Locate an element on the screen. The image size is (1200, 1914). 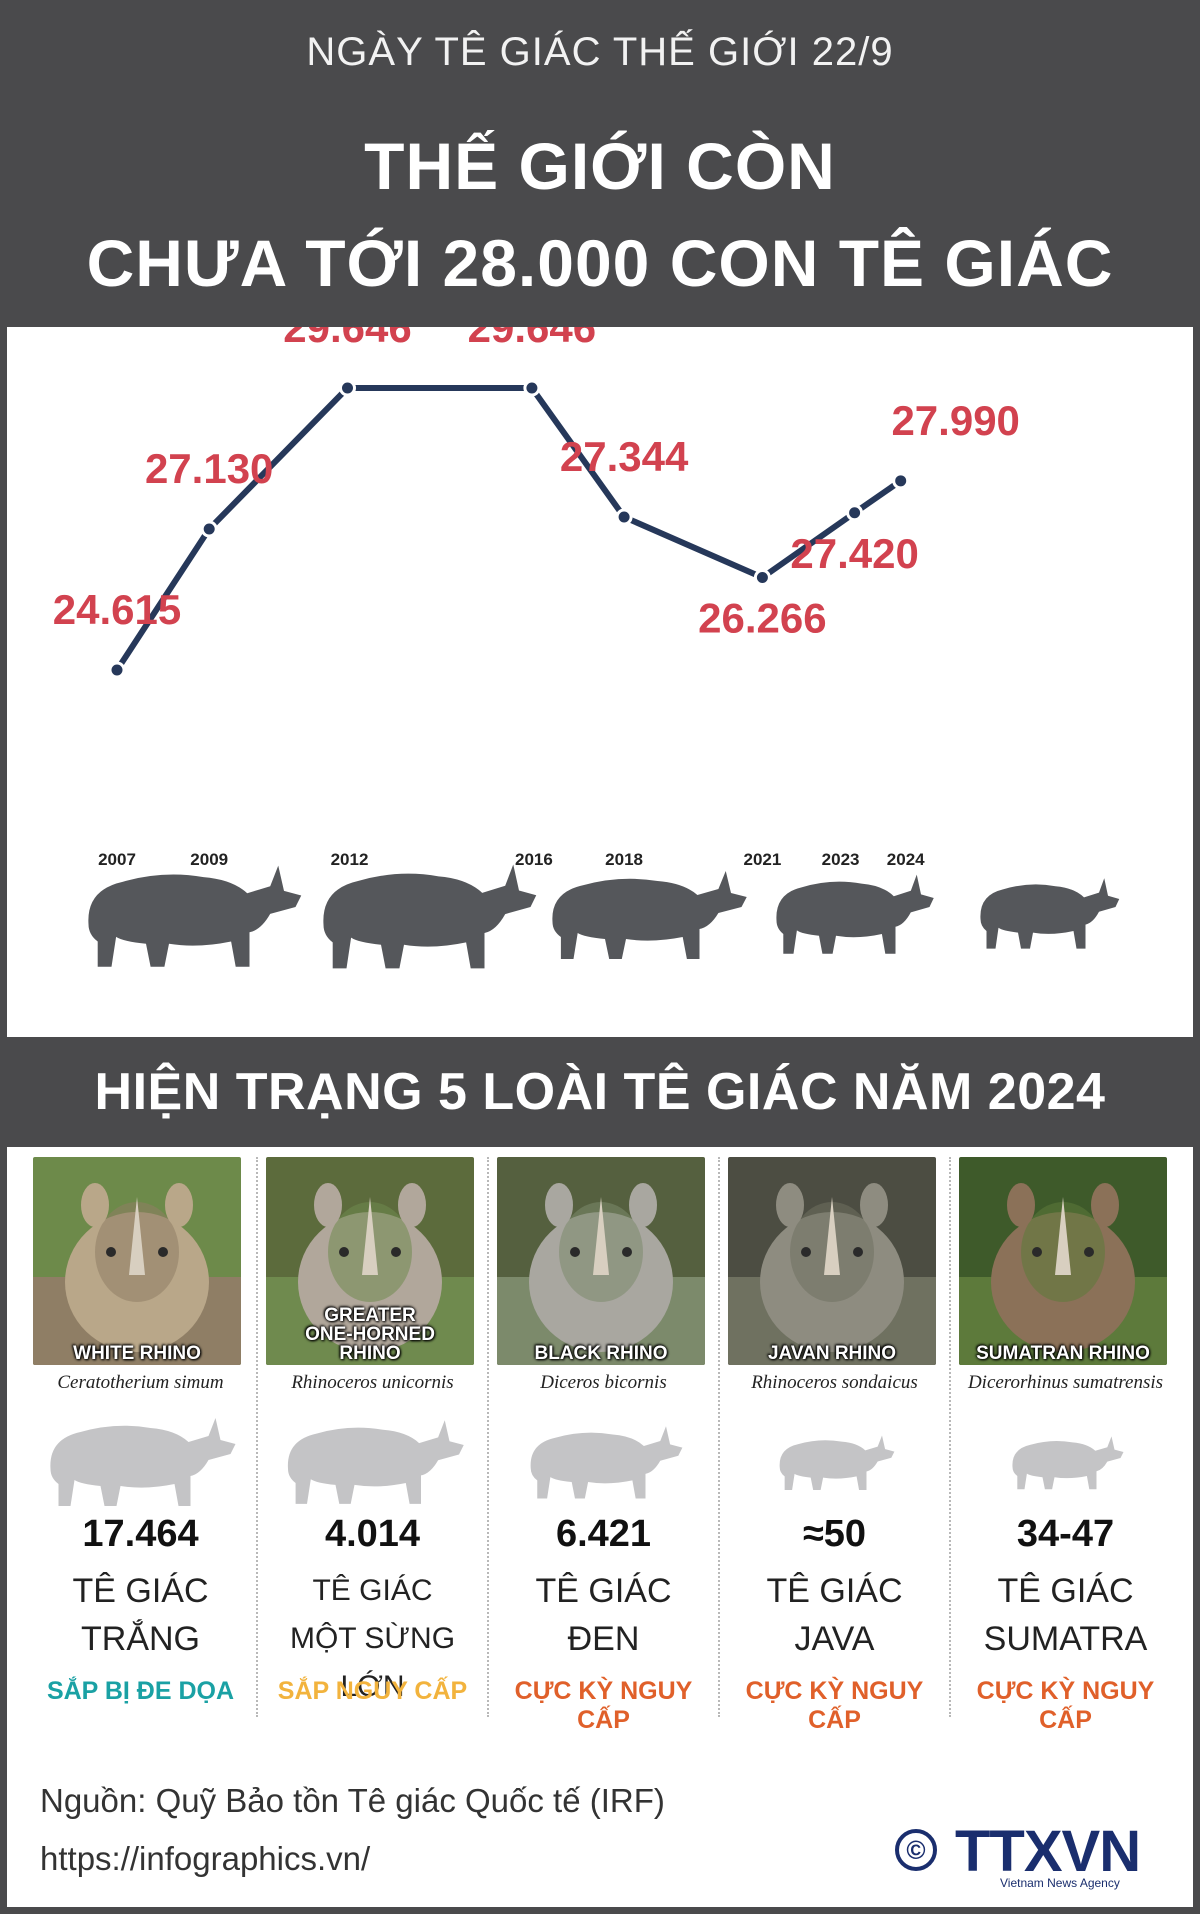
source-note: Nguồn: Quỹ Bảo tồn Tê giác Quốc tế (IRF) is located at coordinates (352, 1800).